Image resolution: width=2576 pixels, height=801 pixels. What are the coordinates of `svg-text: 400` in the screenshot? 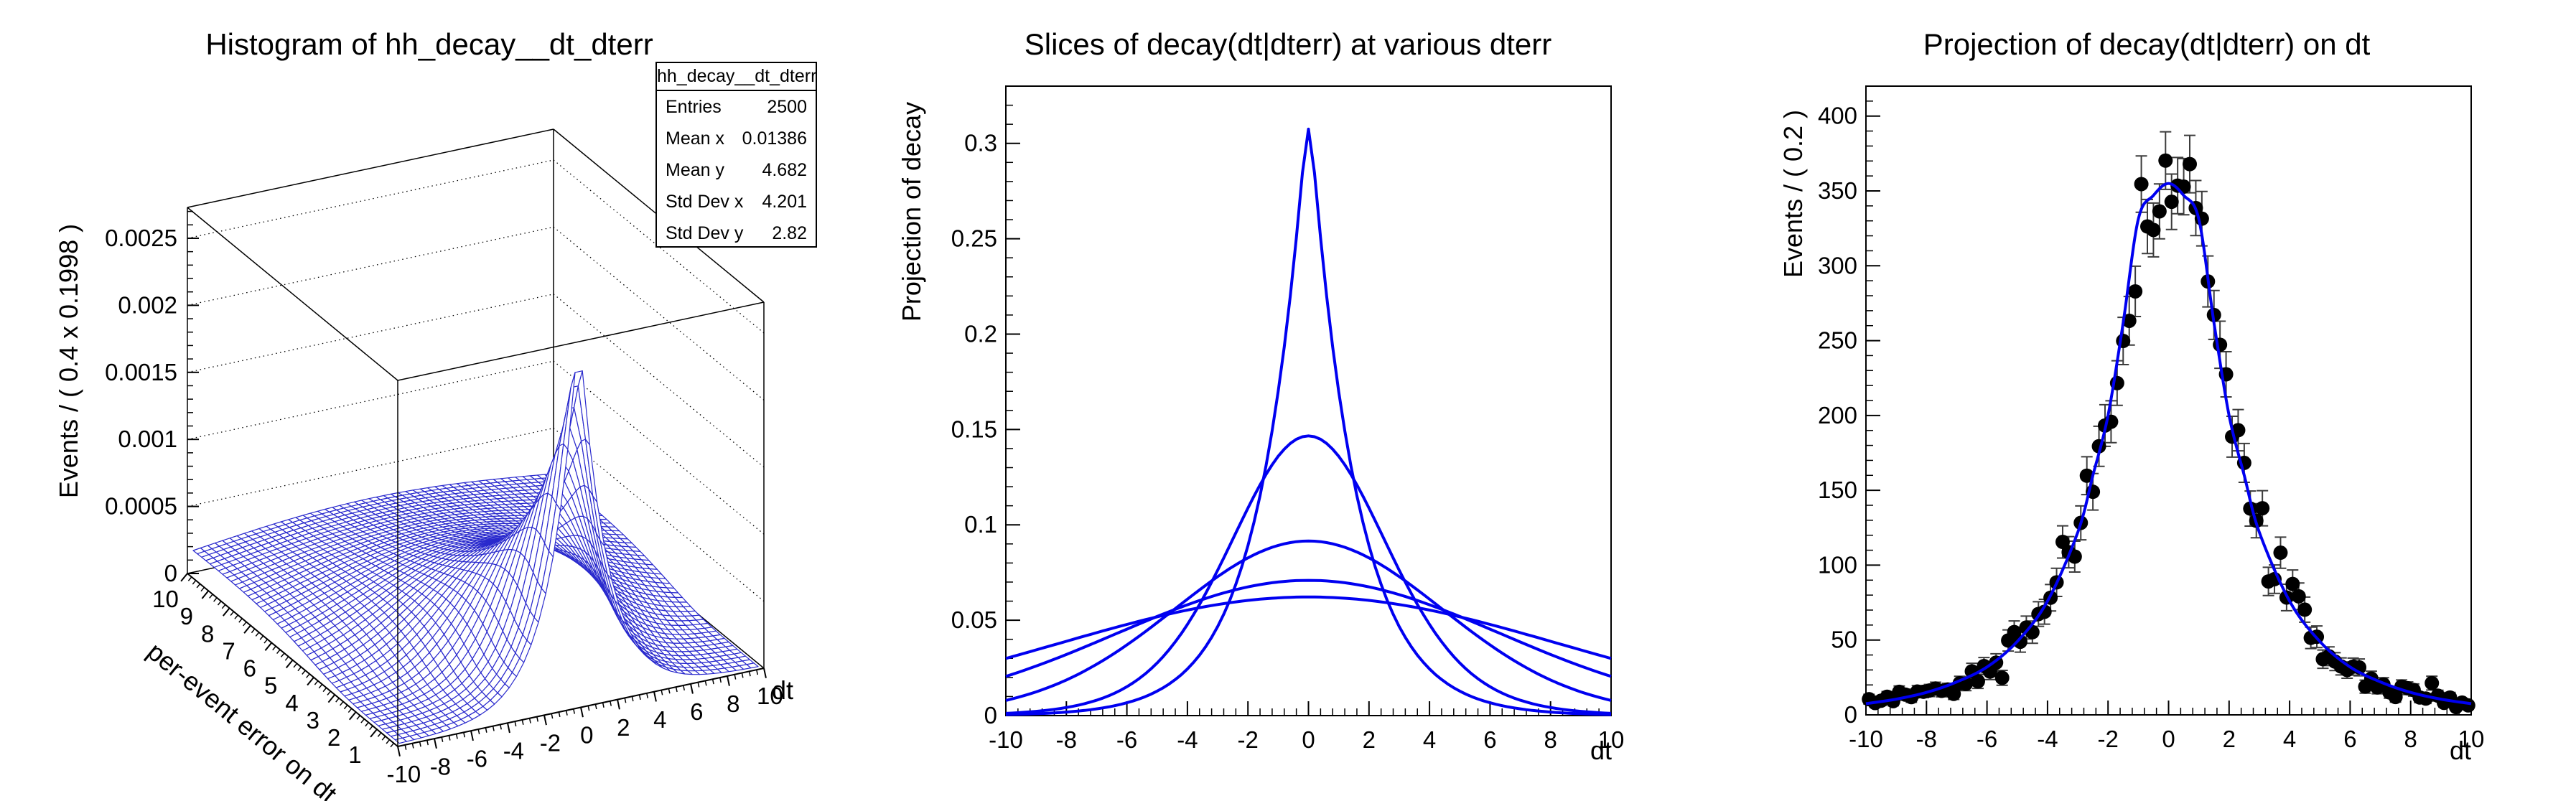 It's located at (1837, 116).